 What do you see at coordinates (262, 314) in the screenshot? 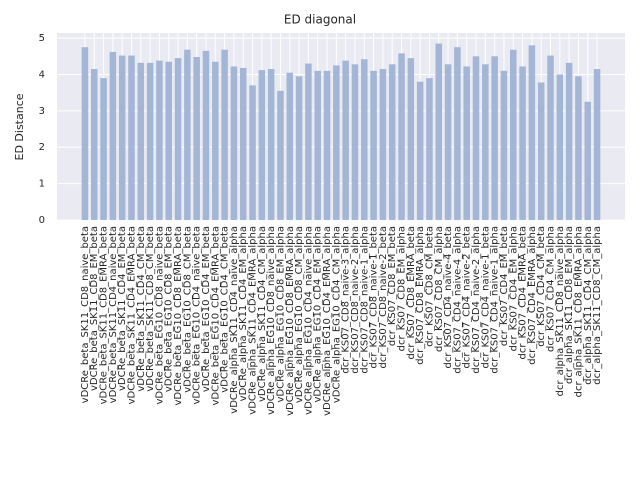
I see `x-tick-label: vDCRe_alpha_SK11_CD4_CM_alpha` at bounding box center [262, 314].